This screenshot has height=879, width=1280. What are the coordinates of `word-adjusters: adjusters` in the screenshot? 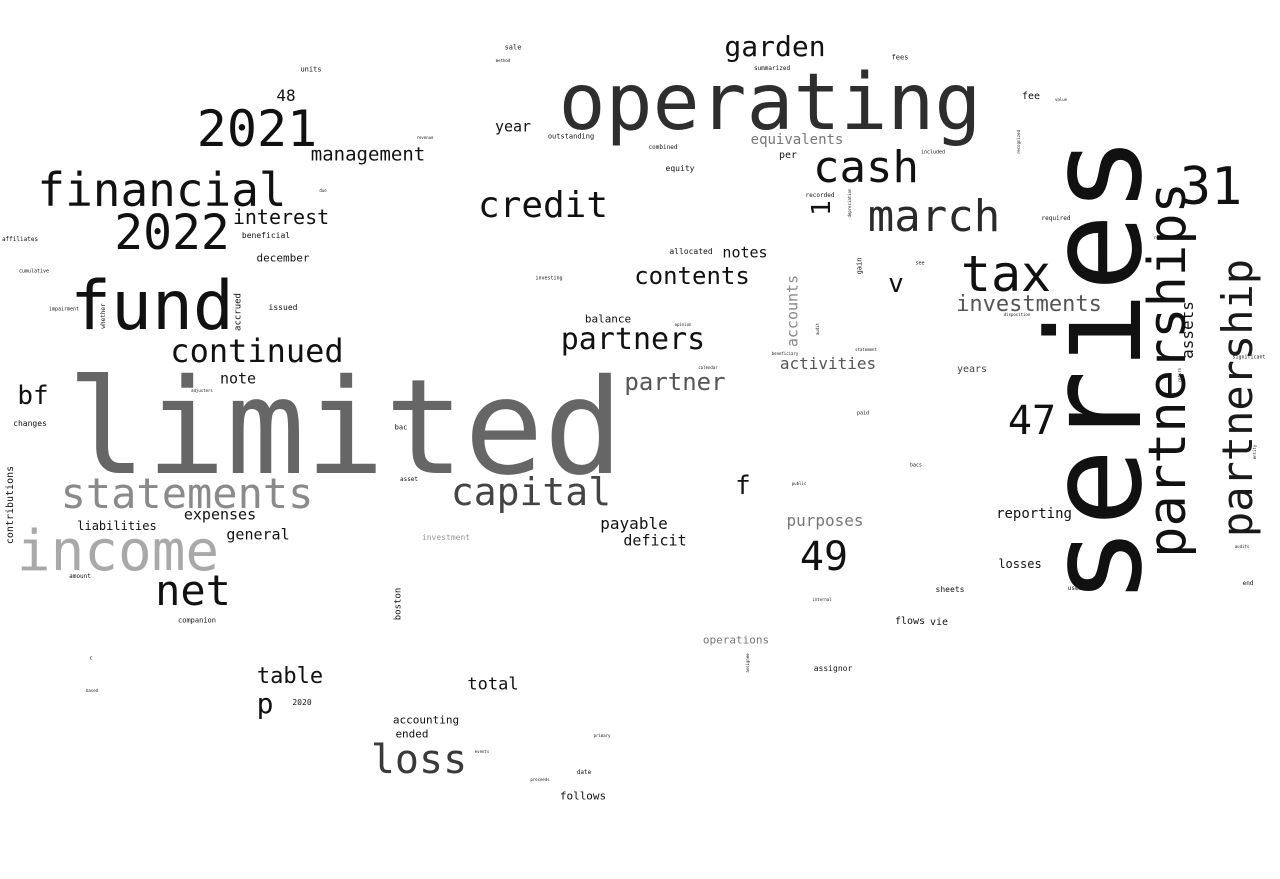 It's located at (202, 390).